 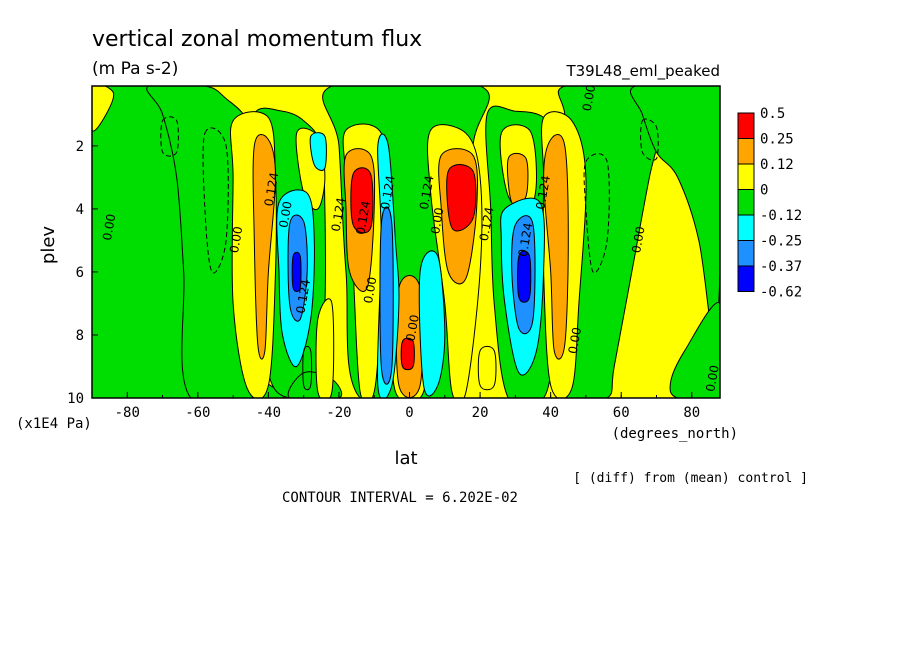 What do you see at coordinates (675, 434) in the screenshot?
I see `x-axis-units: (degrees_north)` at bounding box center [675, 434].